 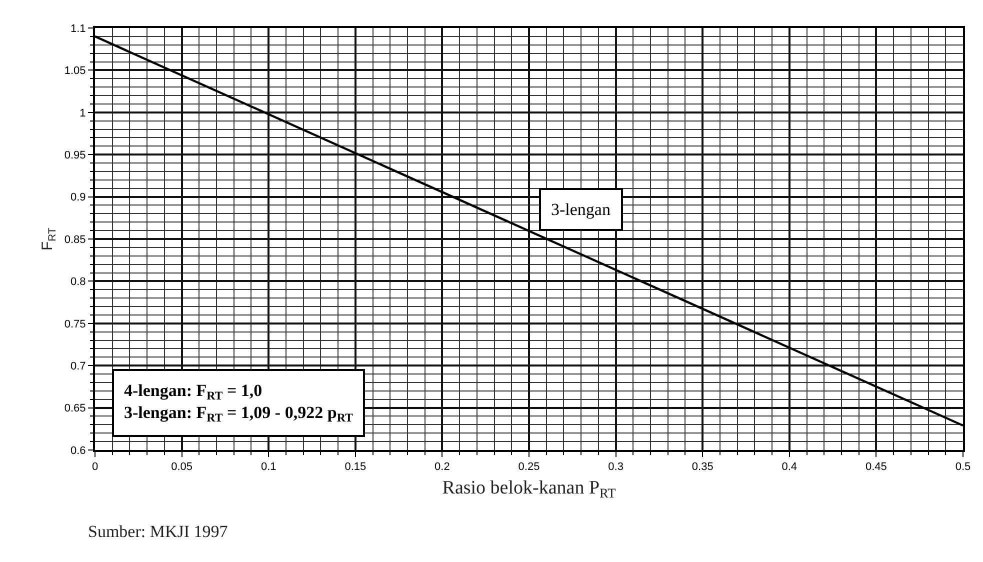 What do you see at coordinates (581, 209) in the screenshot?
I see `series-label: 3-lengan` at bounding box center [581, 209].